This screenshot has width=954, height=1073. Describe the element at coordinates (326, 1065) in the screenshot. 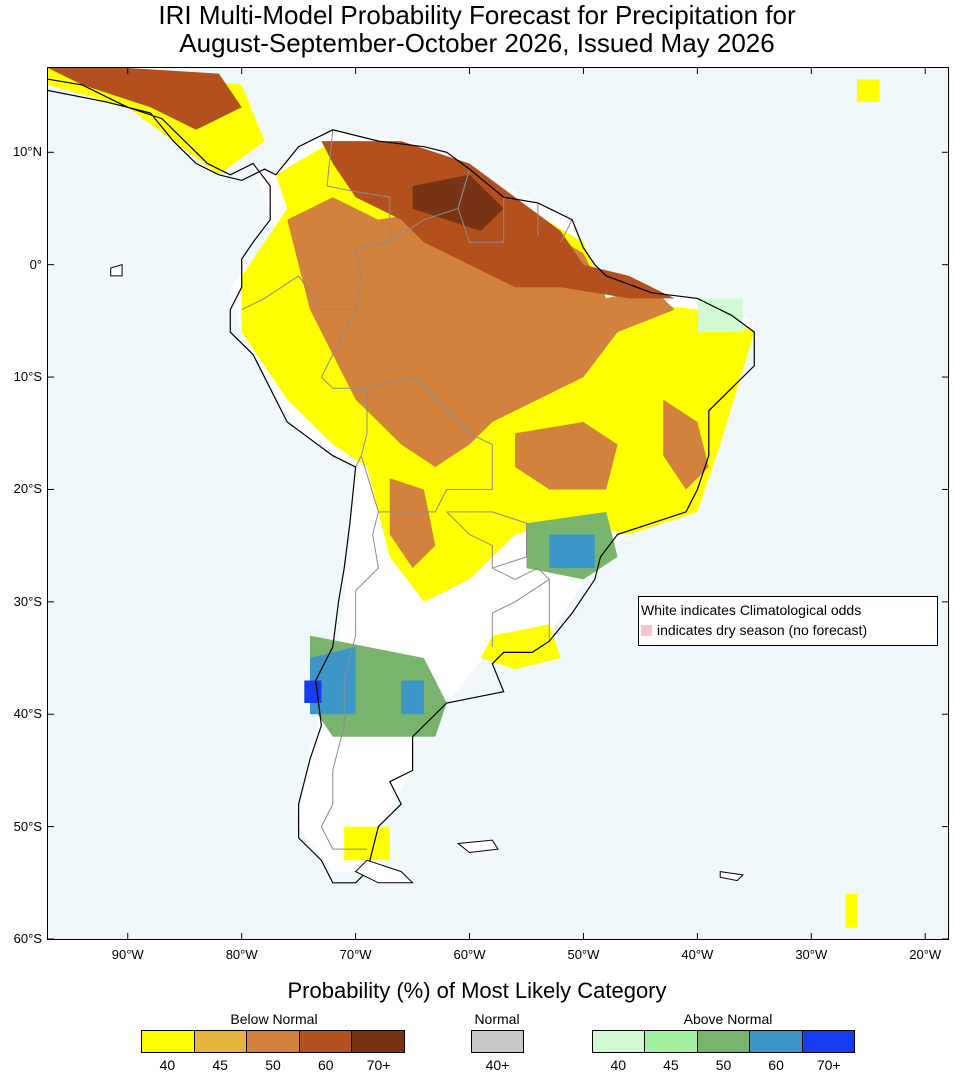

I see `legend-below-tick-3: 60` at that location.